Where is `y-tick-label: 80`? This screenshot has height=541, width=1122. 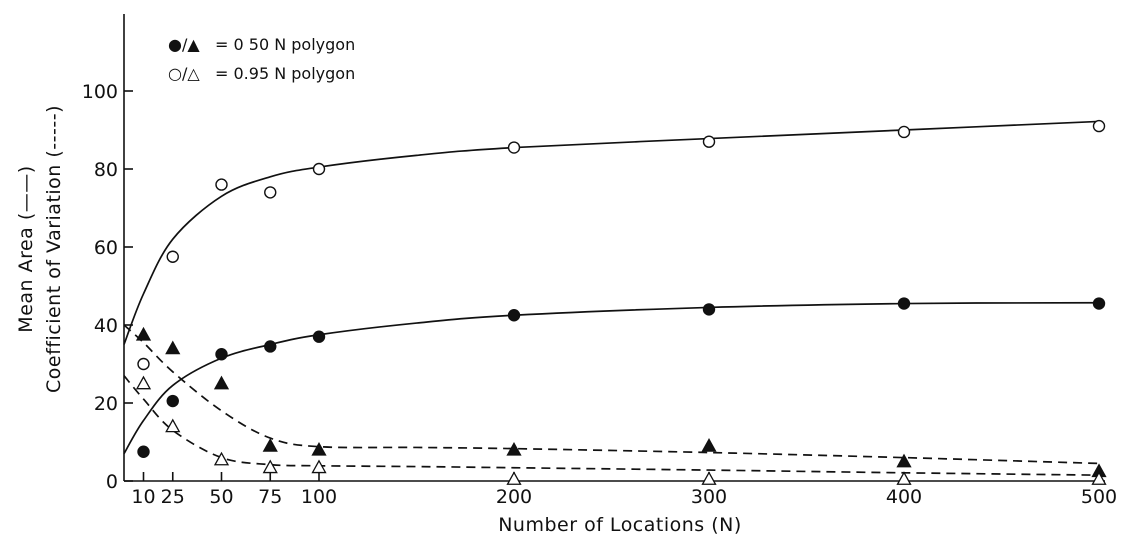
y-tick-label: 80 is located at coordinates (106, 170).